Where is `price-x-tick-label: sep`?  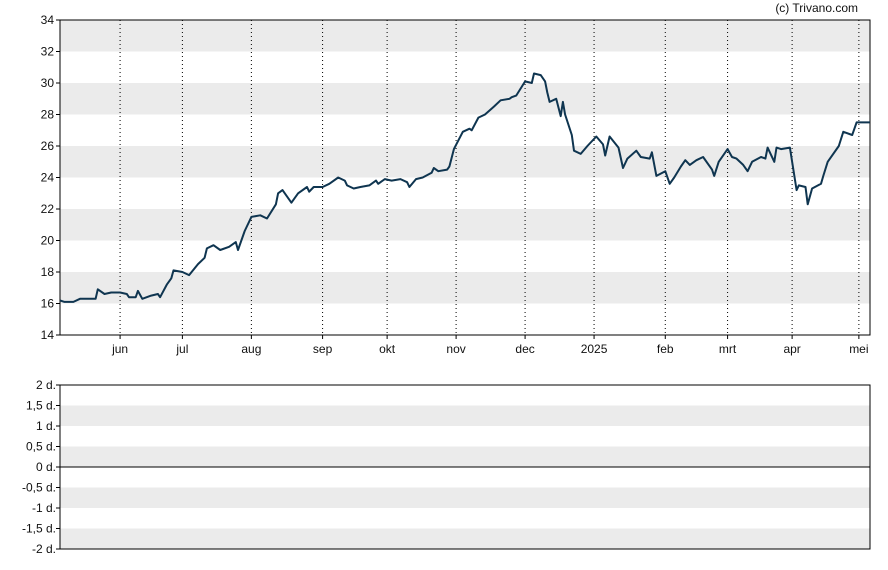
price-x-tick-label: sep is located at coordinates (323, 349).